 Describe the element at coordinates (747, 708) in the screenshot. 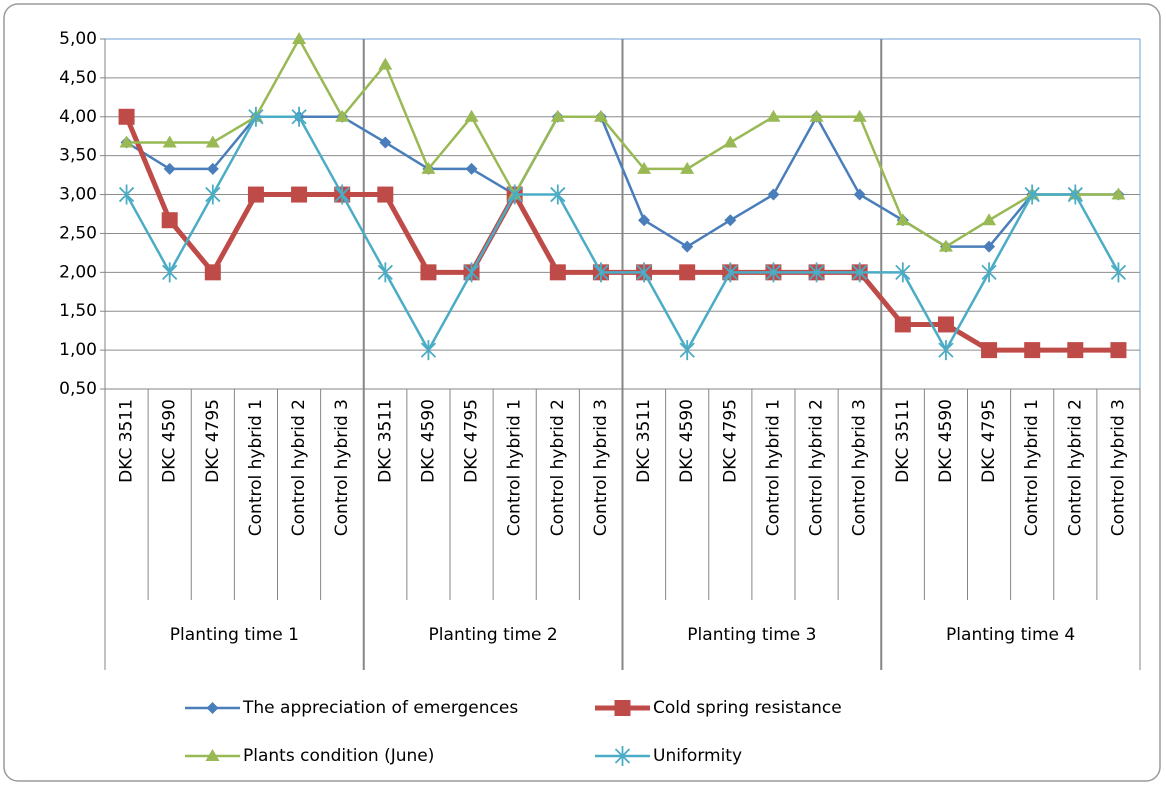

I see `legend-label: Cold spring resistance` at that location.